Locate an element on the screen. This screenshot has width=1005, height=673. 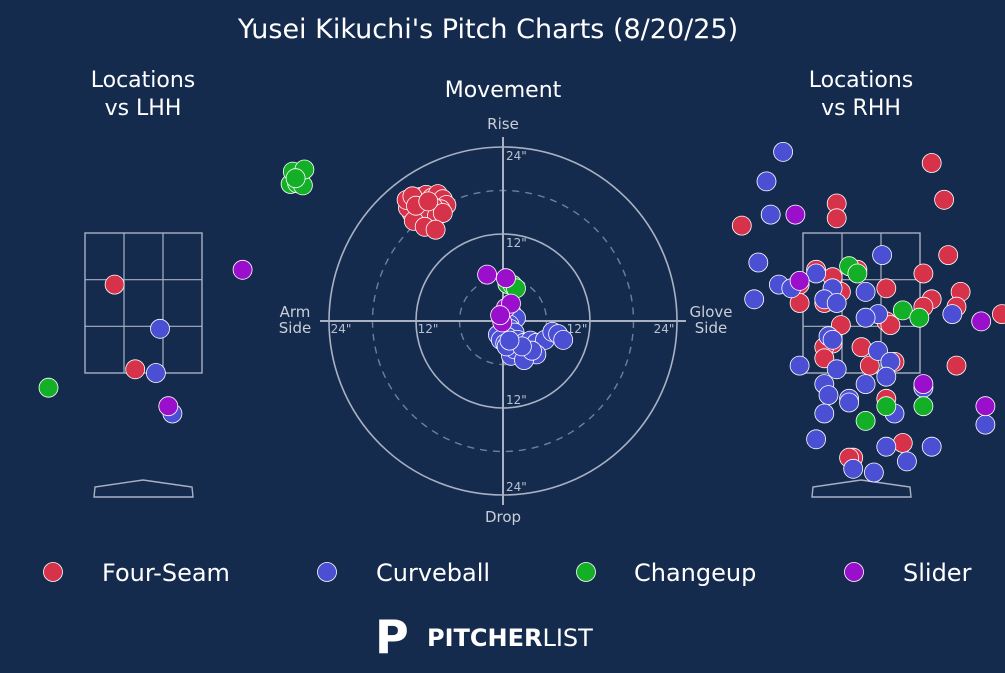
ring-label-12-left: 12" is located at coordinates (428, 329).